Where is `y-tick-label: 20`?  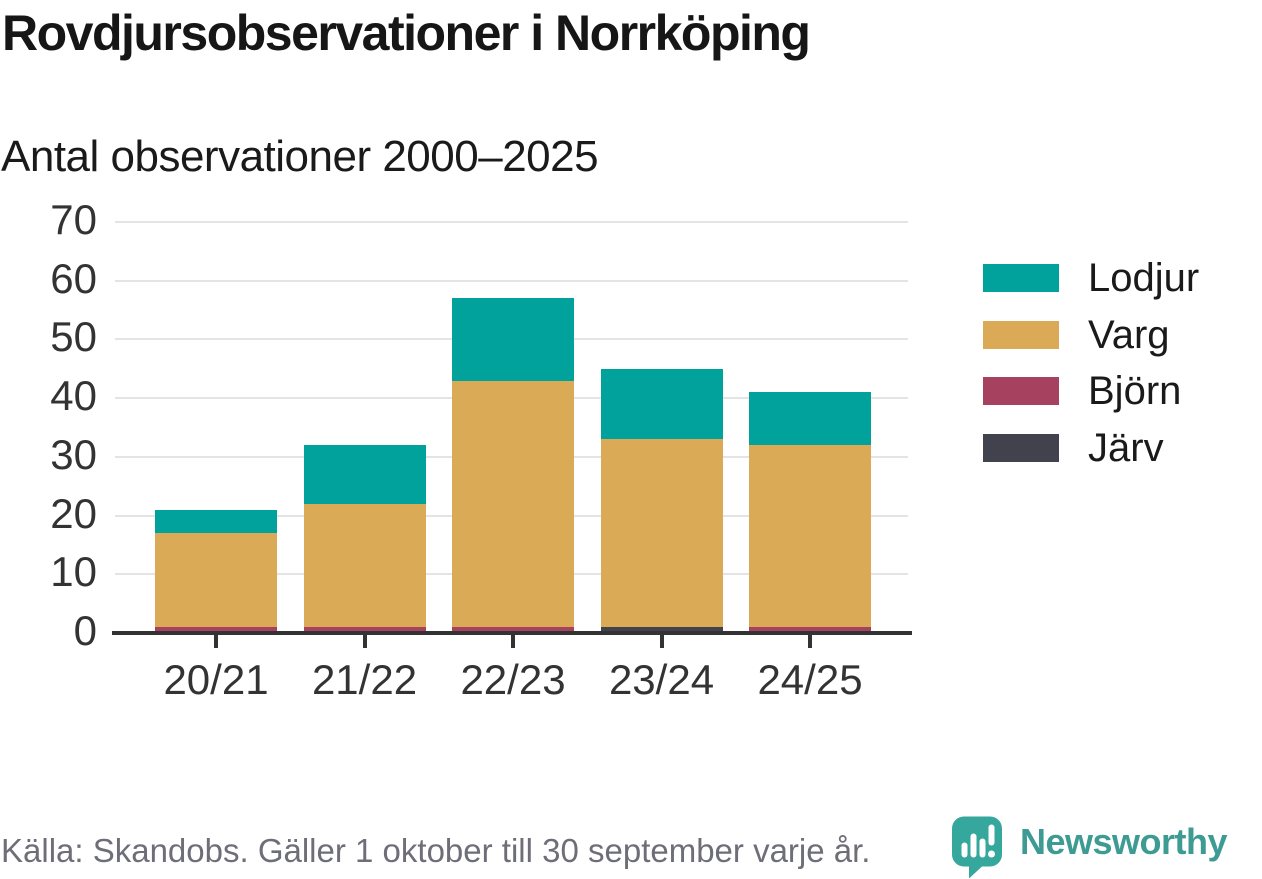 y-tick-label: 20 is located at coordinates (73, 513).